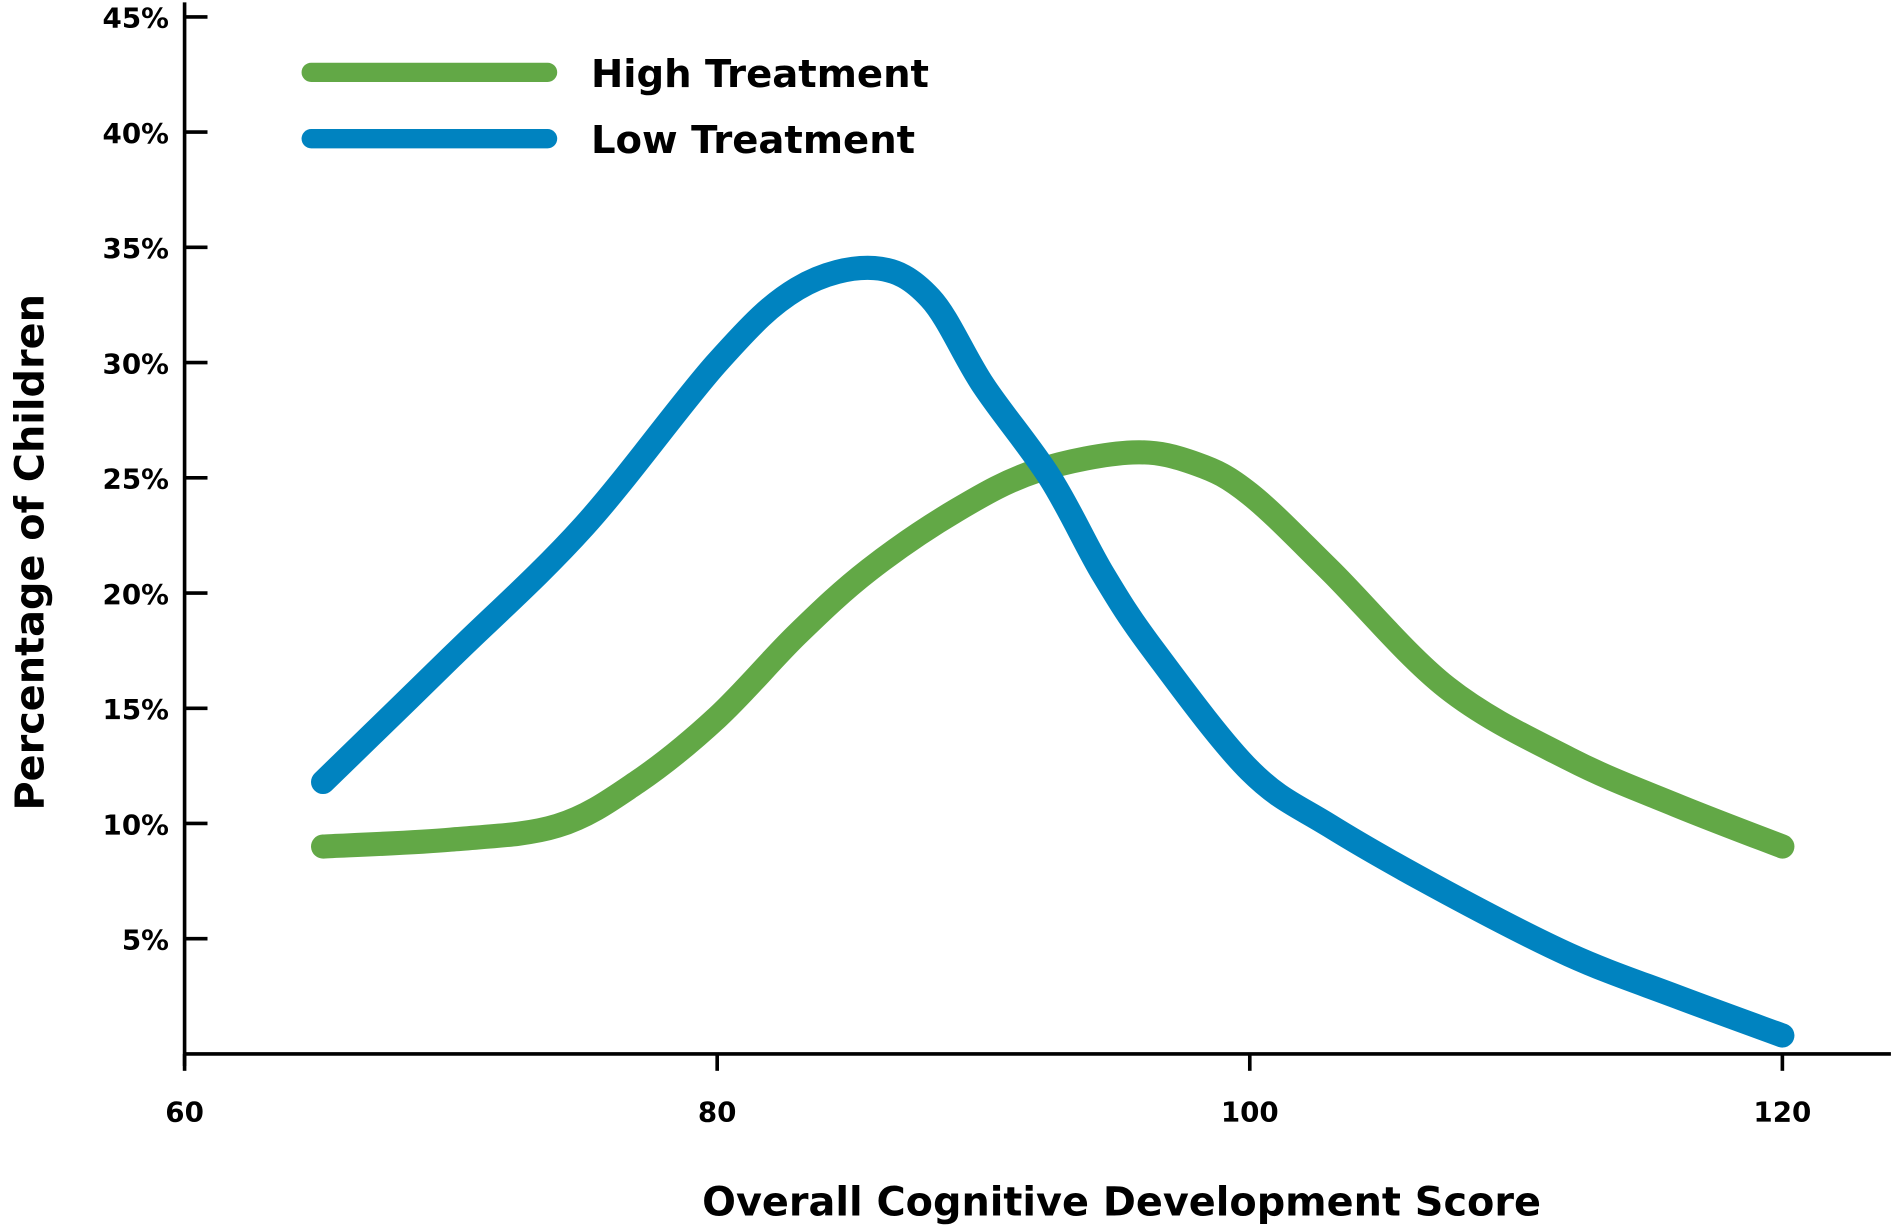 This screenshot has height=1230, width=1891. Describe the element at coordinates (30, 552) in the screenshot. I see `y-axis-title: Percentage of Children` at that location.